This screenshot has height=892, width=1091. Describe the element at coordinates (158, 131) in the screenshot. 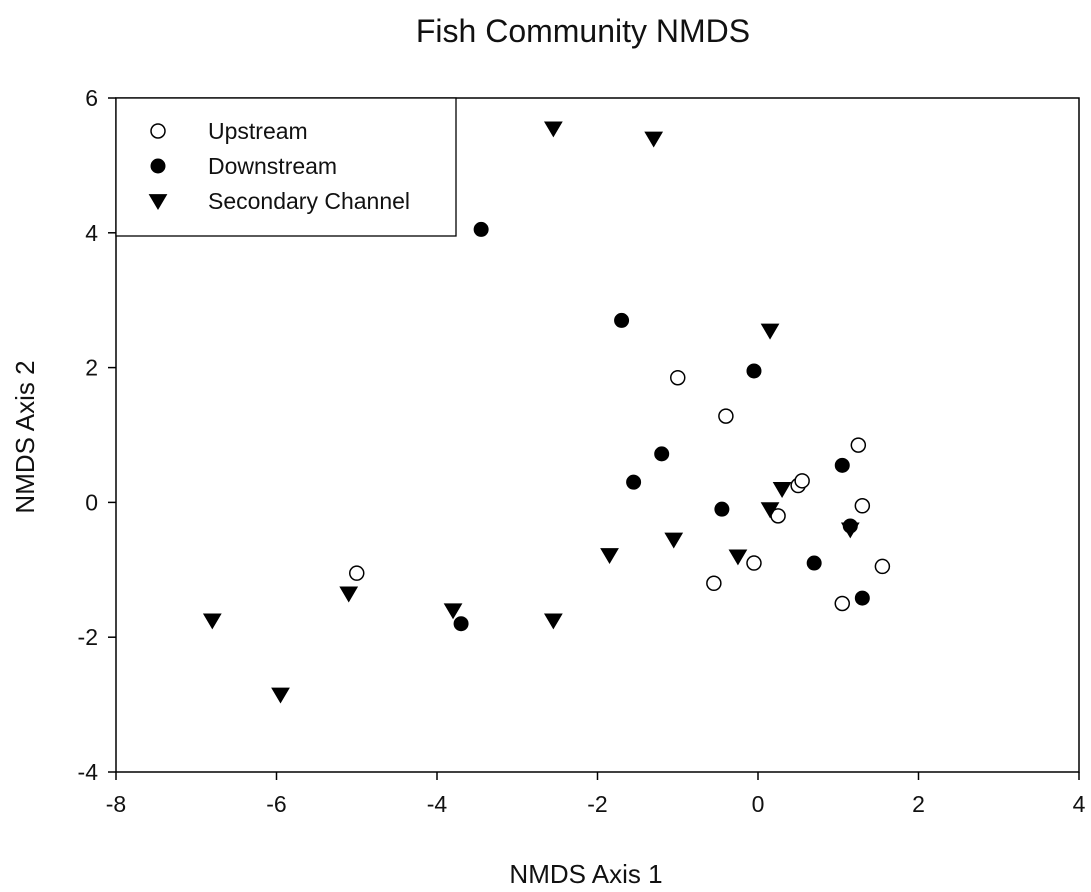

I see `legend-marker-upstream` at that location.